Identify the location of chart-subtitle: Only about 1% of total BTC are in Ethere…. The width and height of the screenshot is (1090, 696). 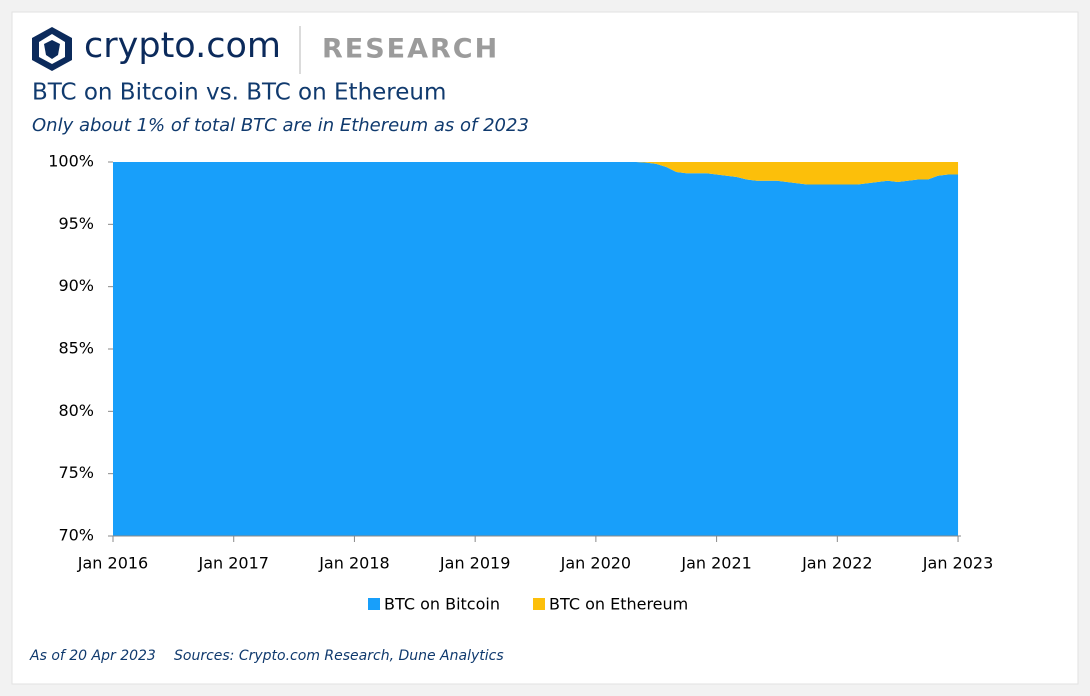
(280, 125).